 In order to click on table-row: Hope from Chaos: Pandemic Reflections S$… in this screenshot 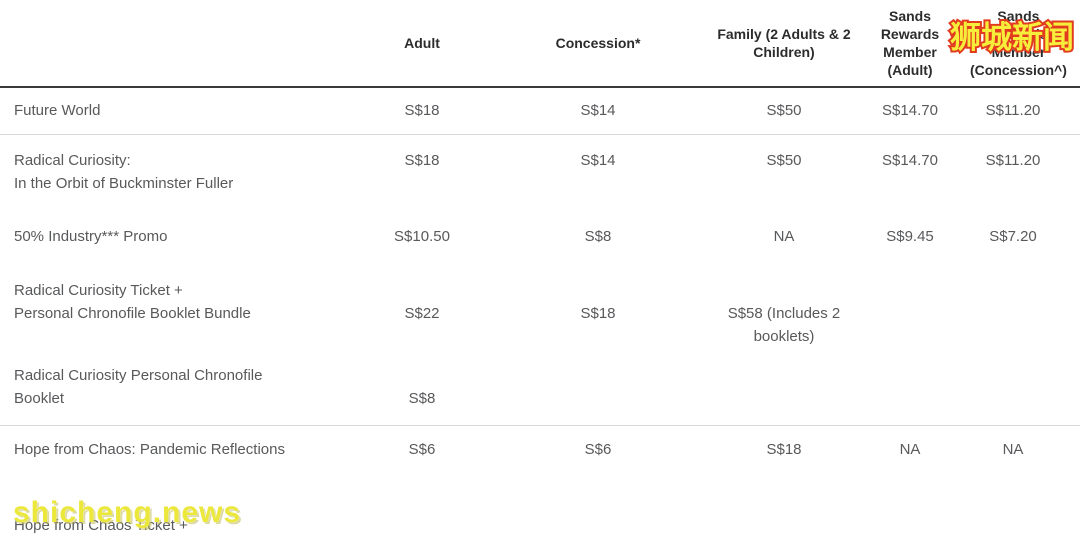, I will do `click(540, 449)`.